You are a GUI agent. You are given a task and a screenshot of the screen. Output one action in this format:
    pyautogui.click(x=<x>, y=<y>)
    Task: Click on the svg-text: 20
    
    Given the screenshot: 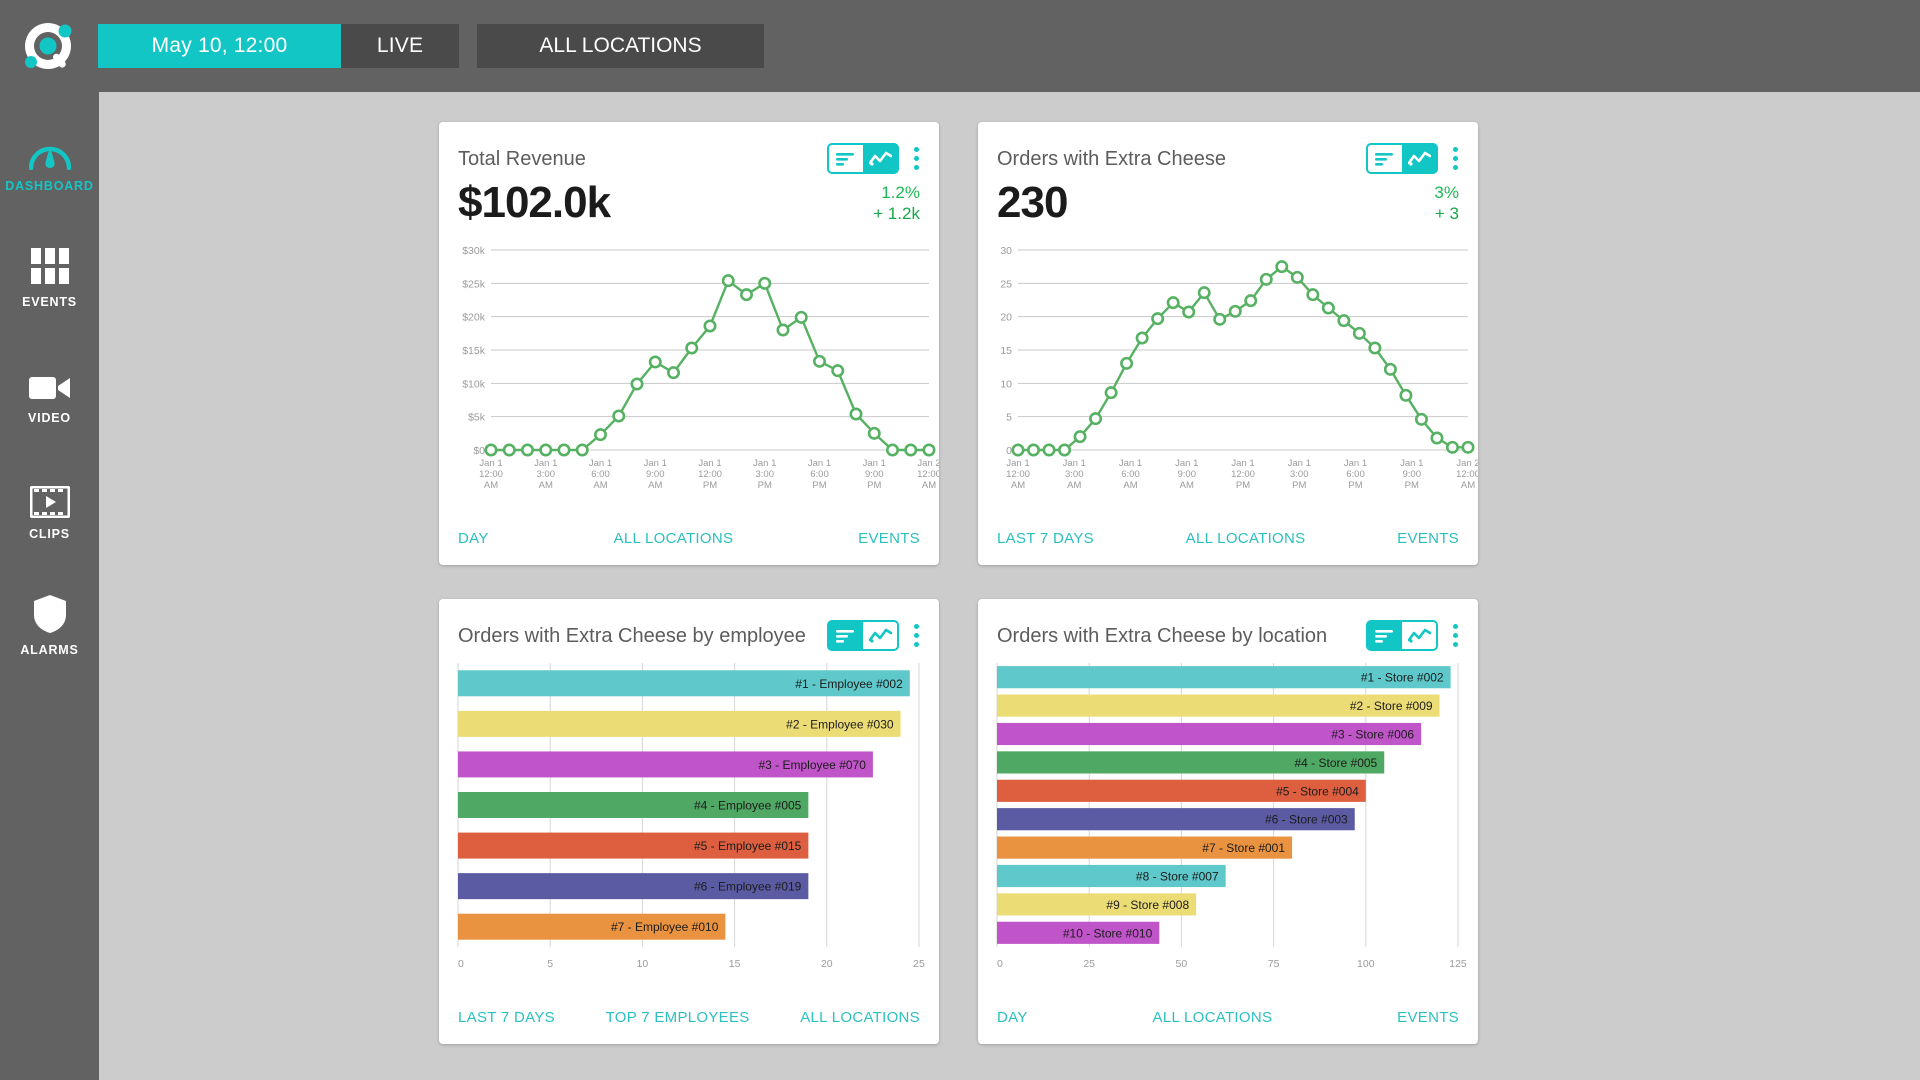 What is the action you would take?
    pyautogui.click(x=1006, y=318)
    